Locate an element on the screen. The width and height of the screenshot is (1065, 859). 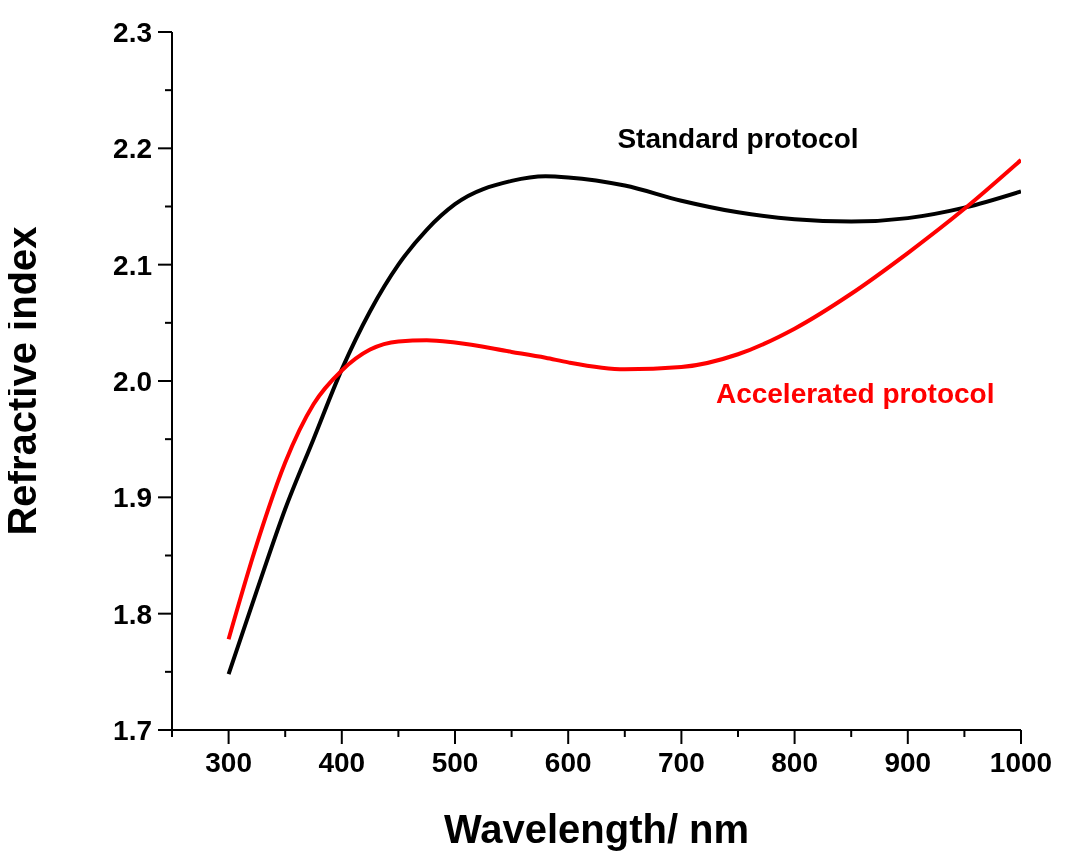
x-tick-label: 600 is located at coordinates (568, 762).